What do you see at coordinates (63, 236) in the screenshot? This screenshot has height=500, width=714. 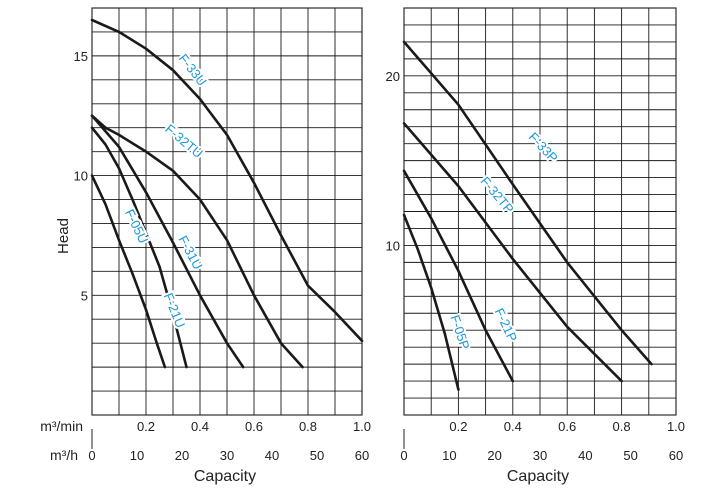 I see `y-axis-title: Head` at bounding box center [63, 236].